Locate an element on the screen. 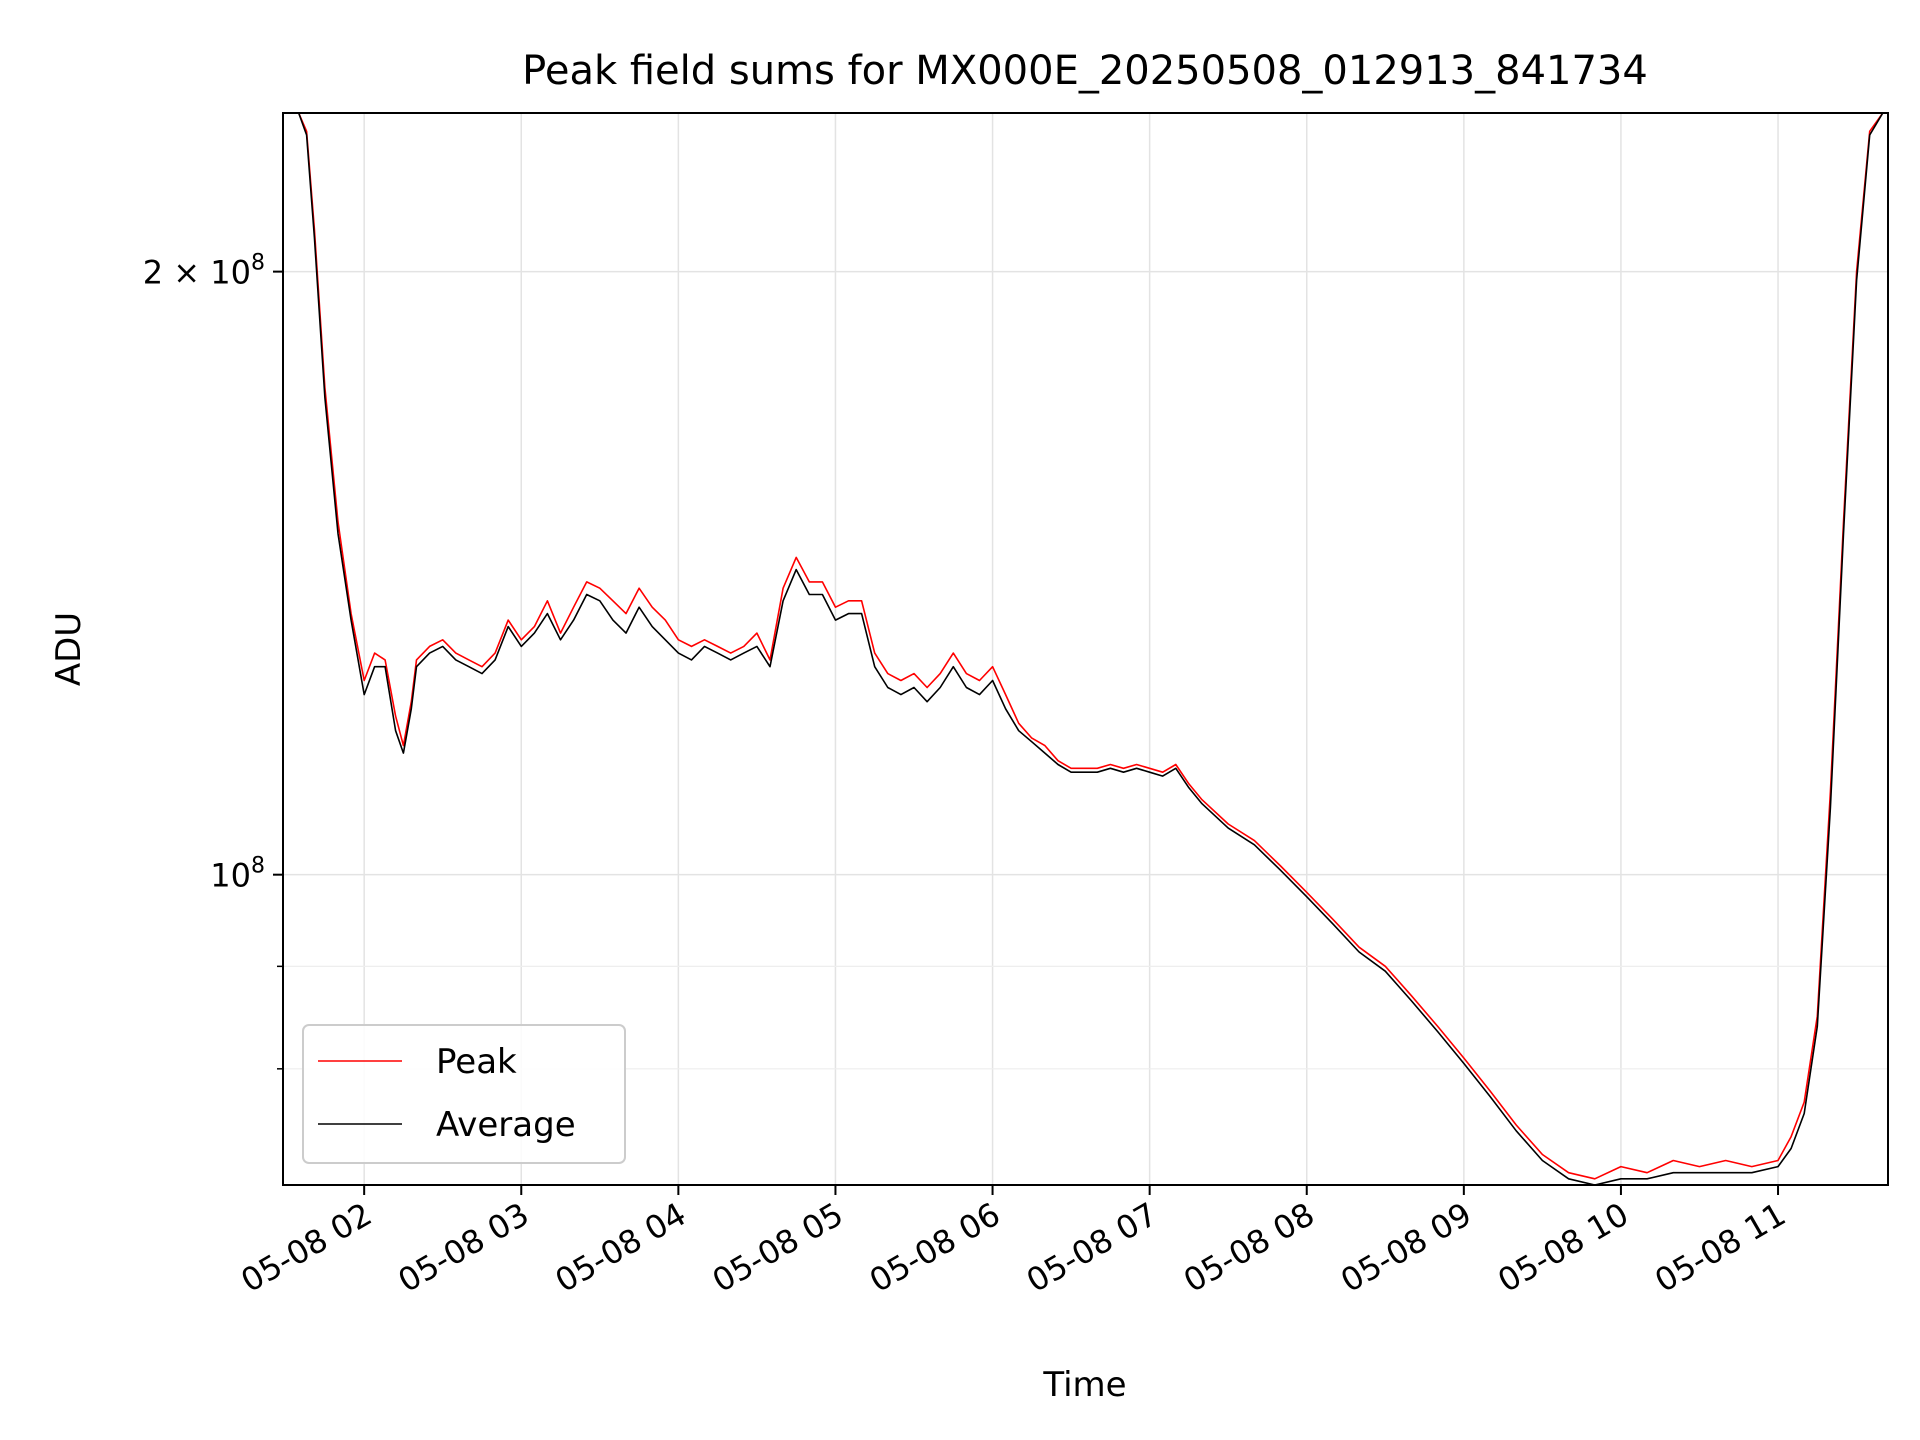  legend-label-average: Average is located at coordinates (506, 1125).